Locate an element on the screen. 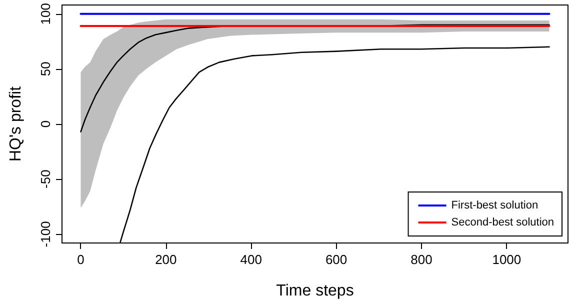 The width and height of the screenshot is (570, 304). y-tick-label: -100 is located at coordinates (45, 234).